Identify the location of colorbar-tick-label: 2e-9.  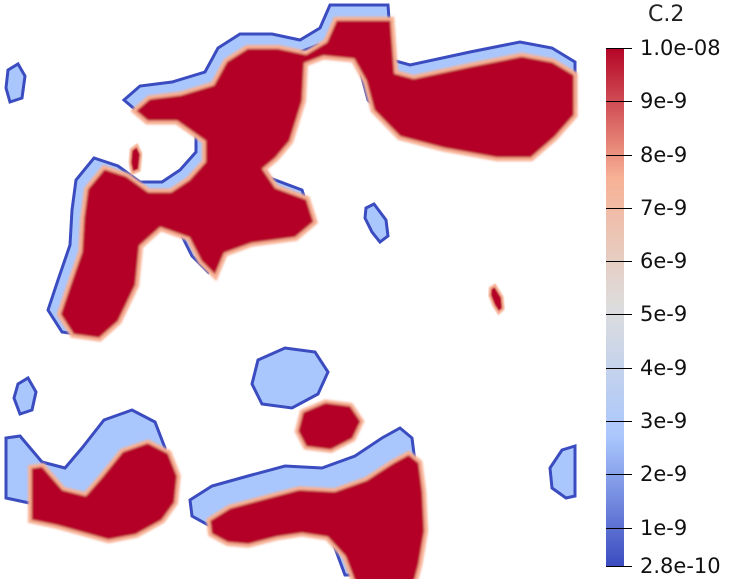
(664, 474).